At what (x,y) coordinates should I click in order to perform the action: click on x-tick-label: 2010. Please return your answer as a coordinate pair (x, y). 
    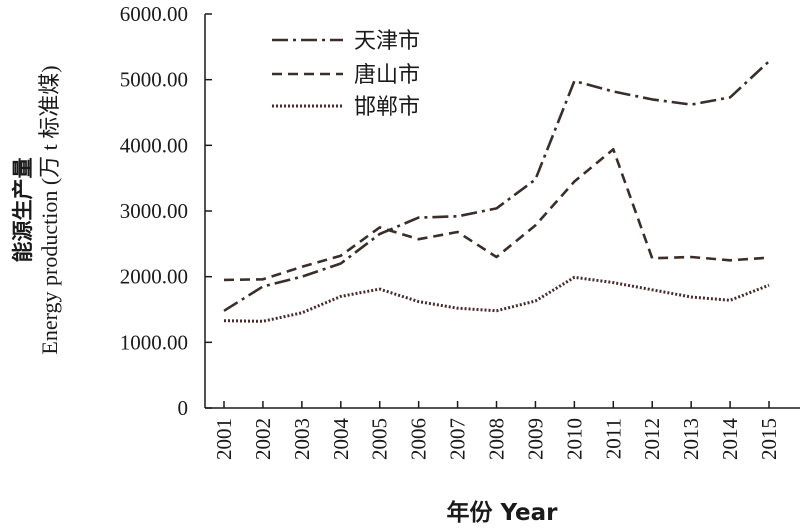
    Looking at the image, I should click on (574, 439).